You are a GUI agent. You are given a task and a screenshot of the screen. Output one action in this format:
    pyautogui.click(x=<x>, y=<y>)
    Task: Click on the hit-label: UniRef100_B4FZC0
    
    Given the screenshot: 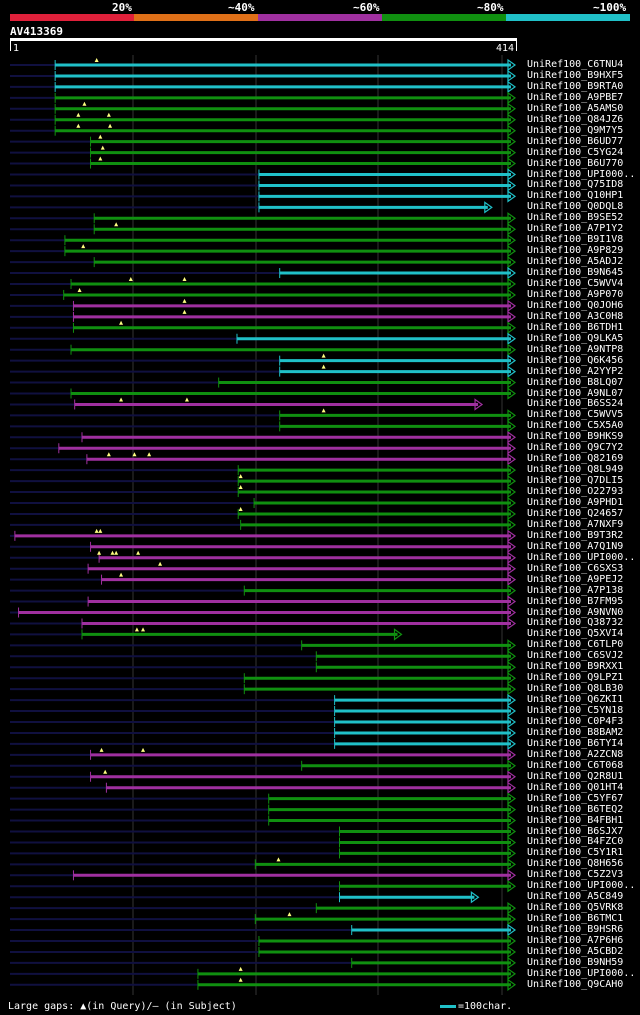 What is the action you would take?
    pyautogui.click(x=575, y=842)
    